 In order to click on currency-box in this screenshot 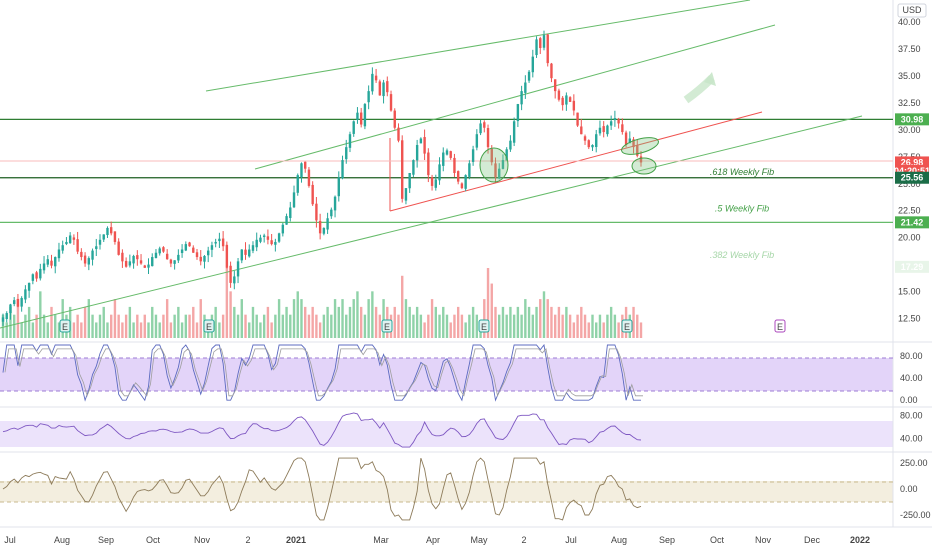, I will do `click(912, 10)`.